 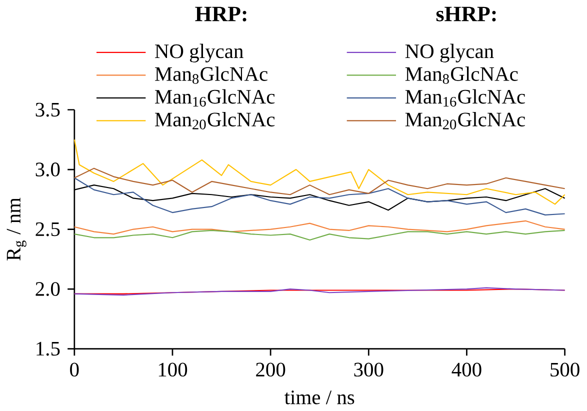 I want to click on y-tick-label: 3.0, so click(x=48, y=169).